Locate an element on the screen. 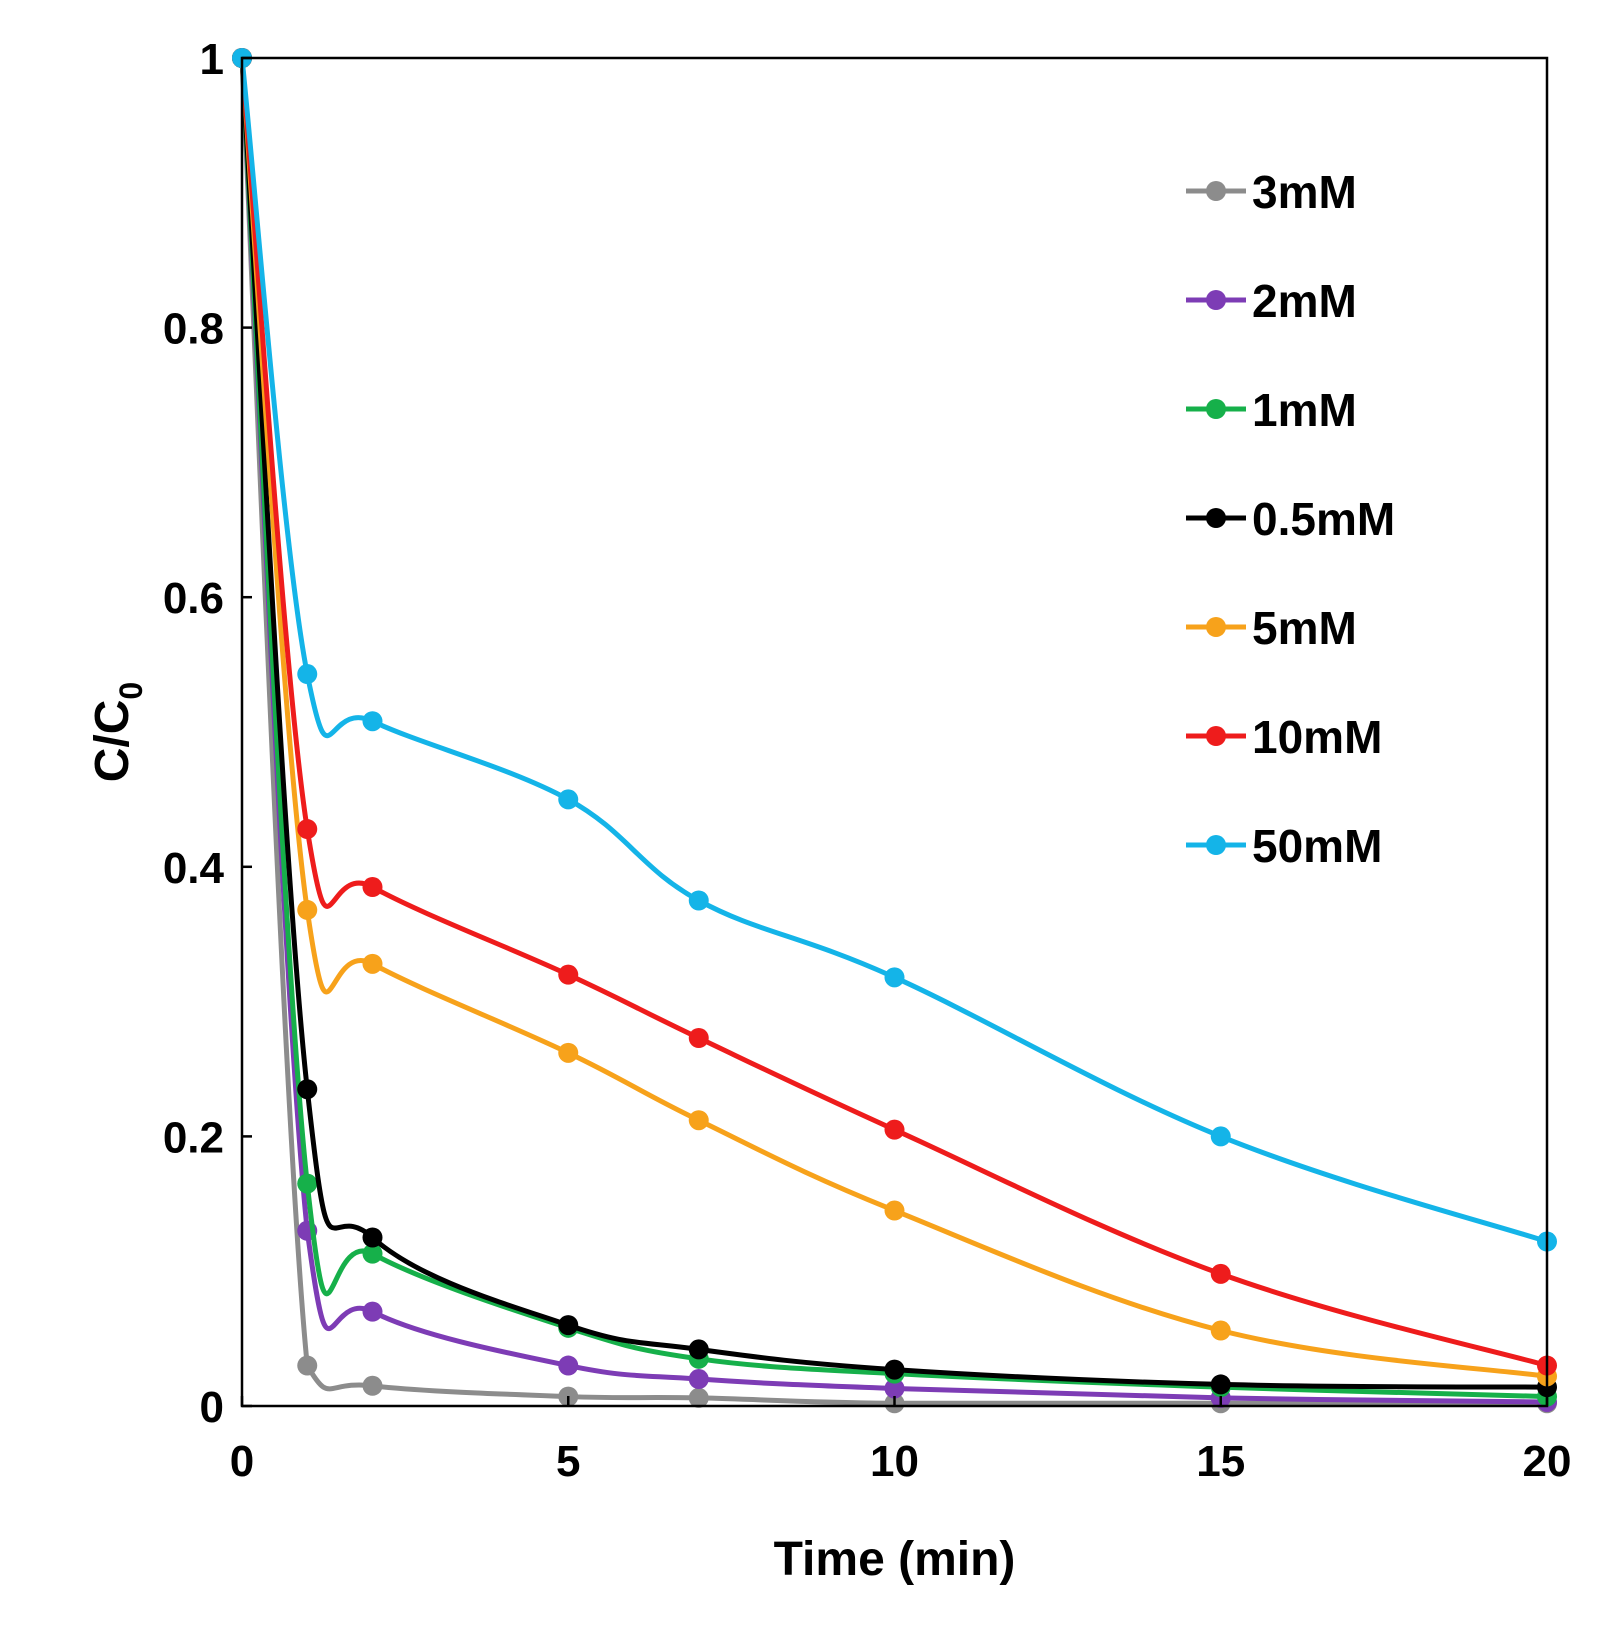 This screenshot has width=1606, height=1643. legend-item: 5mM is located at coordinates (1271, 628).